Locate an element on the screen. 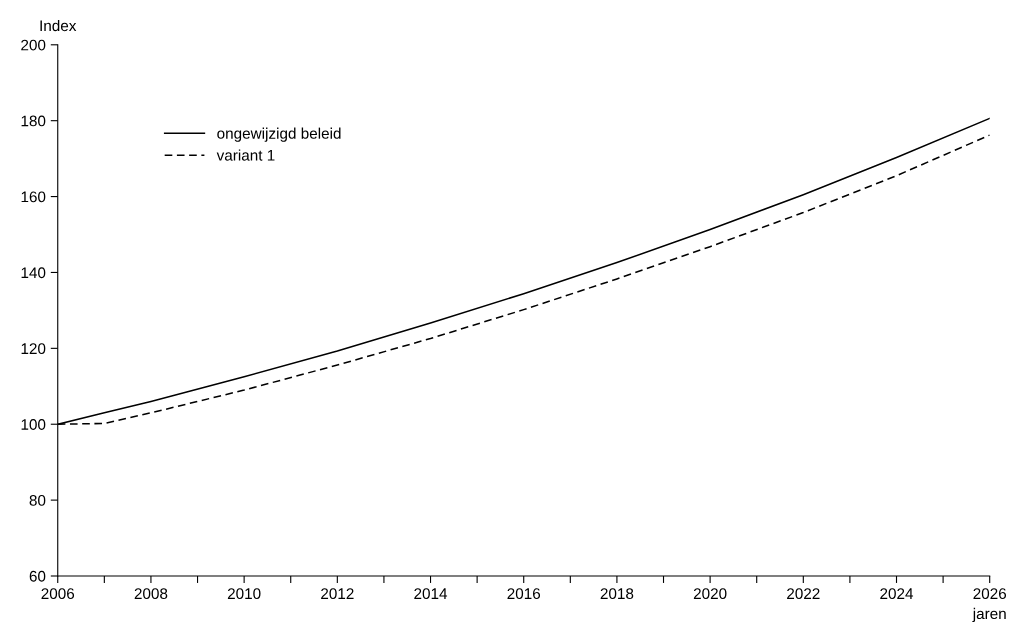  x-tick-label: 2018 is located at coordinates (617, 594).